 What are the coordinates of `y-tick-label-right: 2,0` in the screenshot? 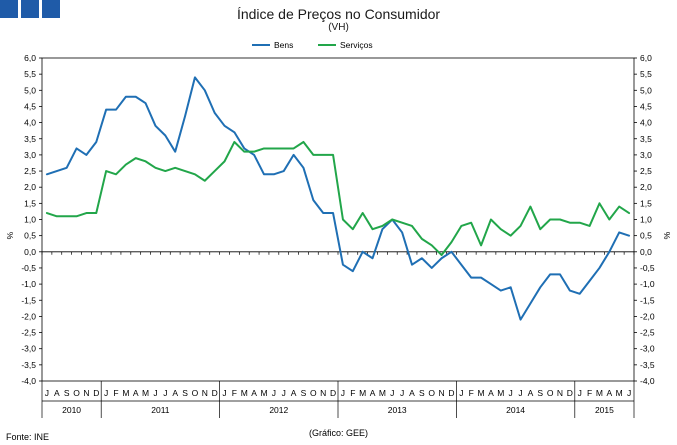 It's located at (646, 187).